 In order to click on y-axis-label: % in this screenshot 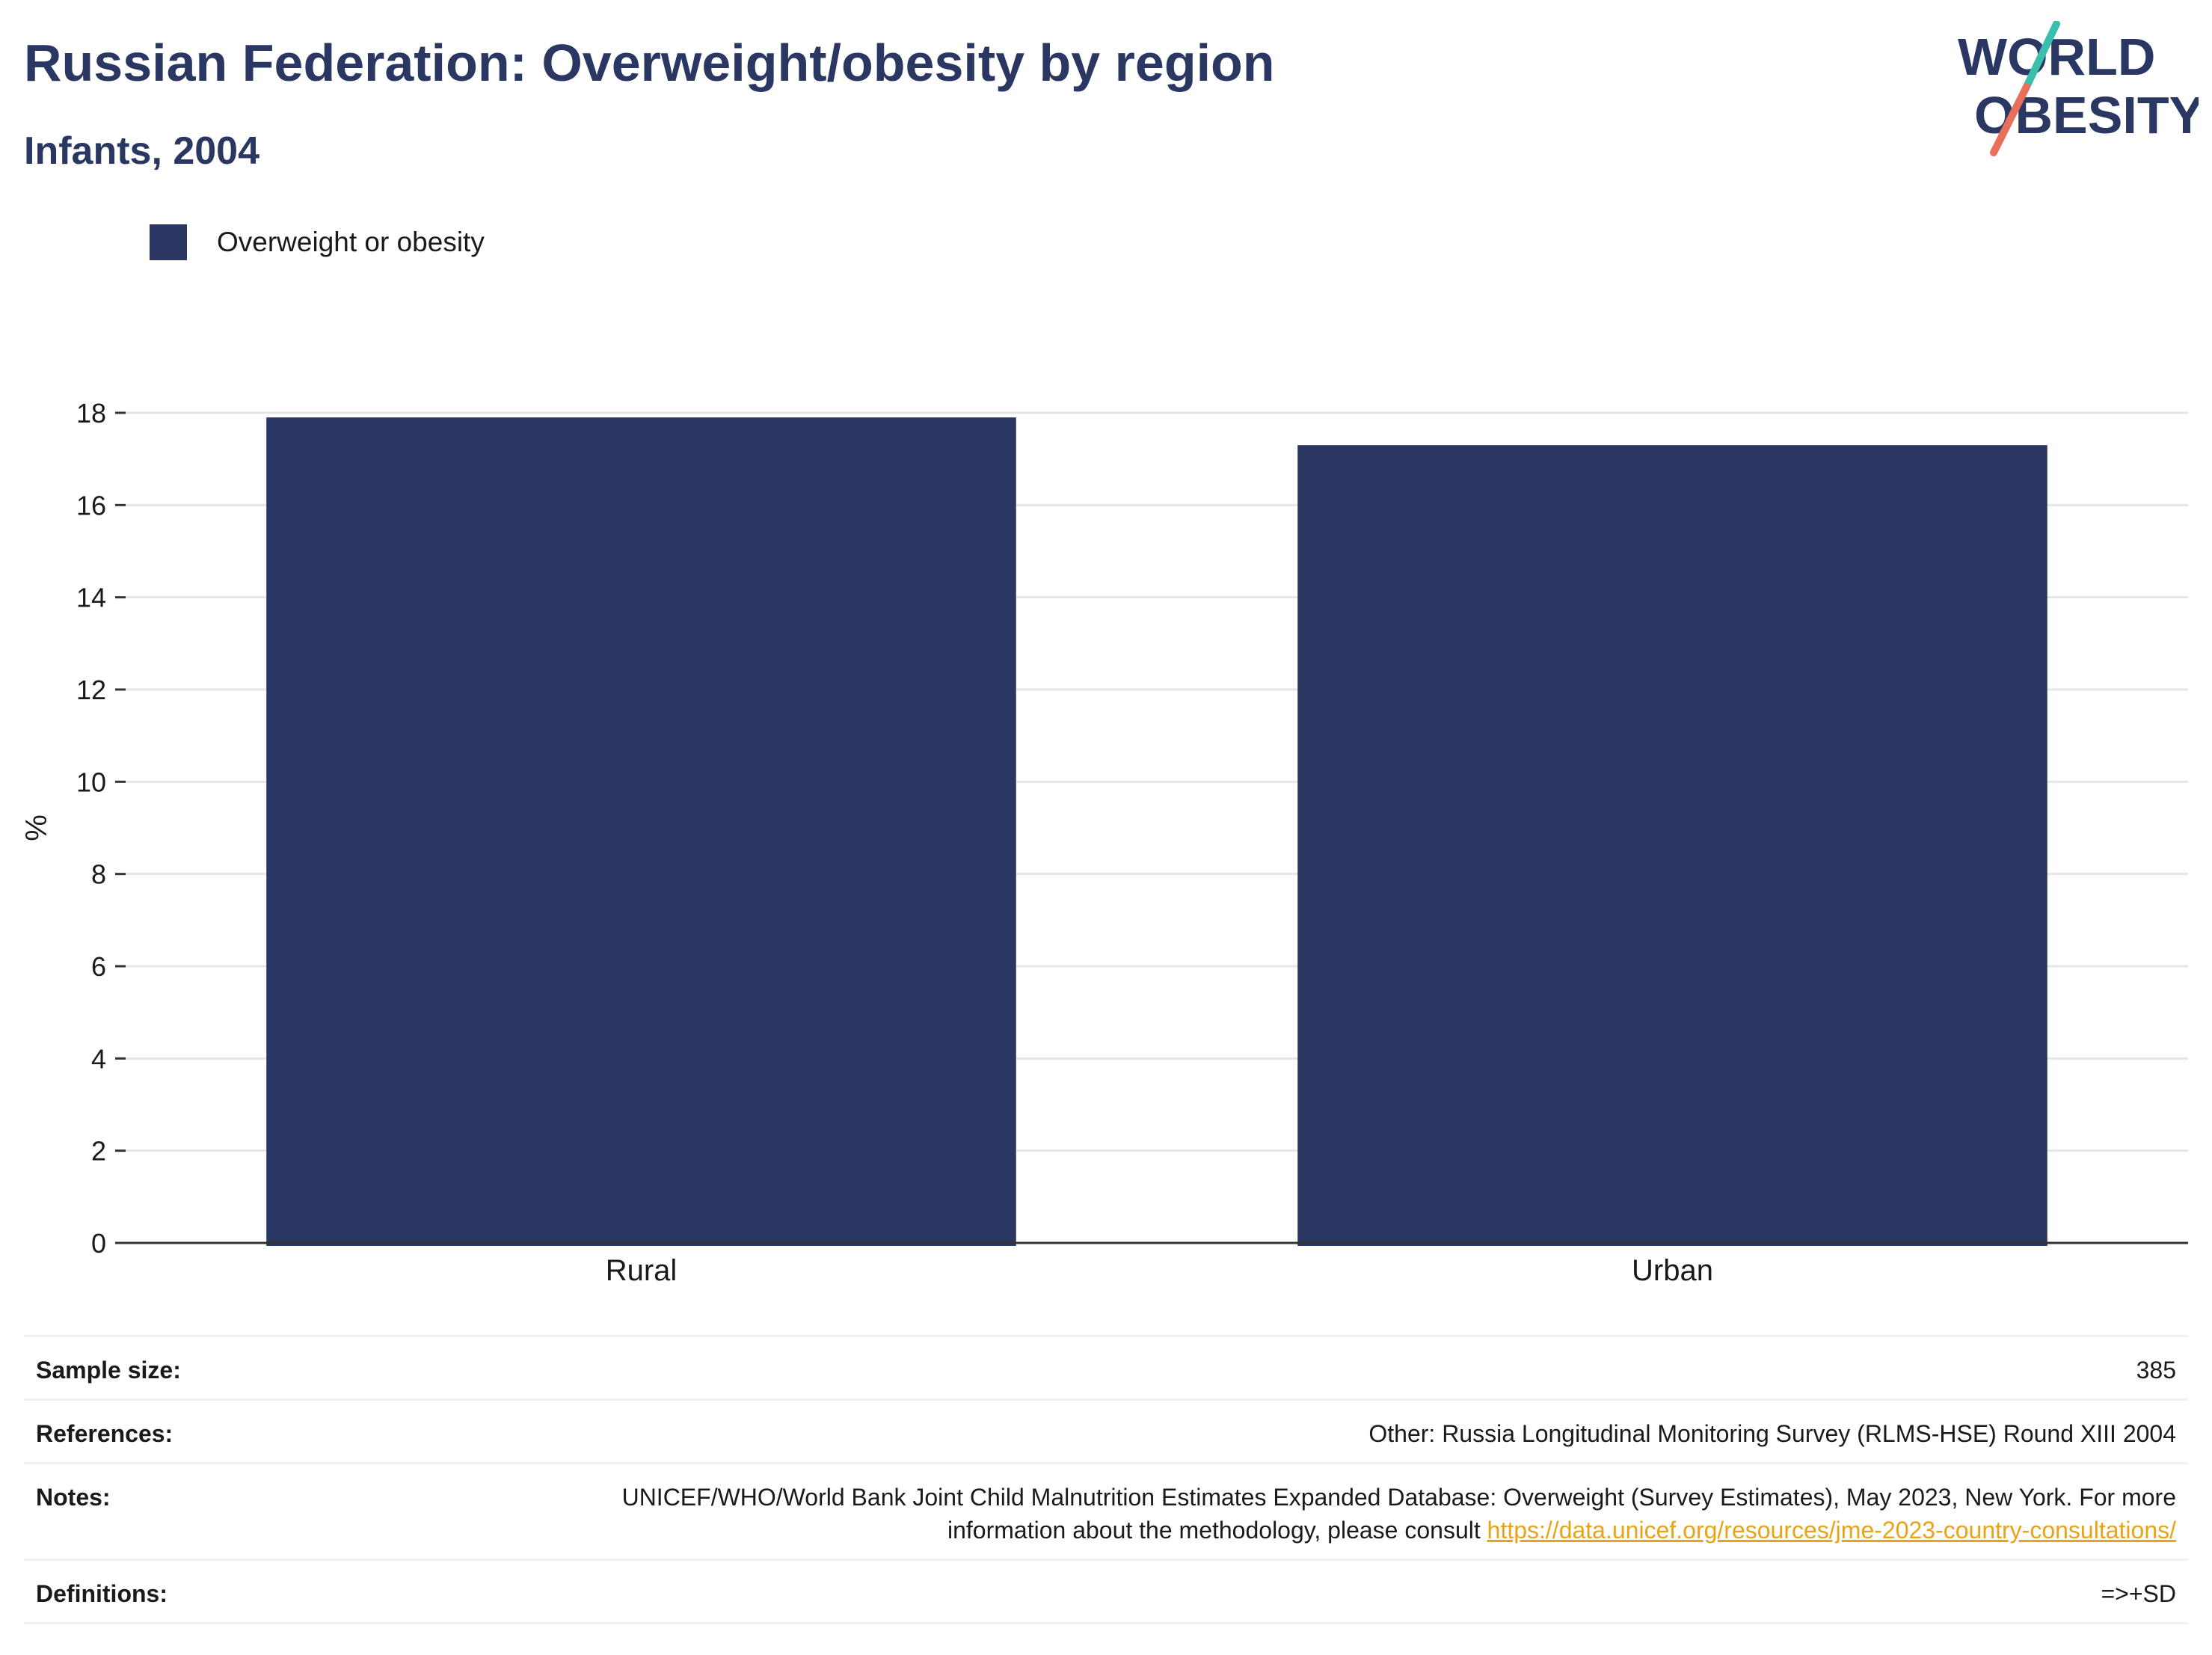, I will do `click(36, 827)`.